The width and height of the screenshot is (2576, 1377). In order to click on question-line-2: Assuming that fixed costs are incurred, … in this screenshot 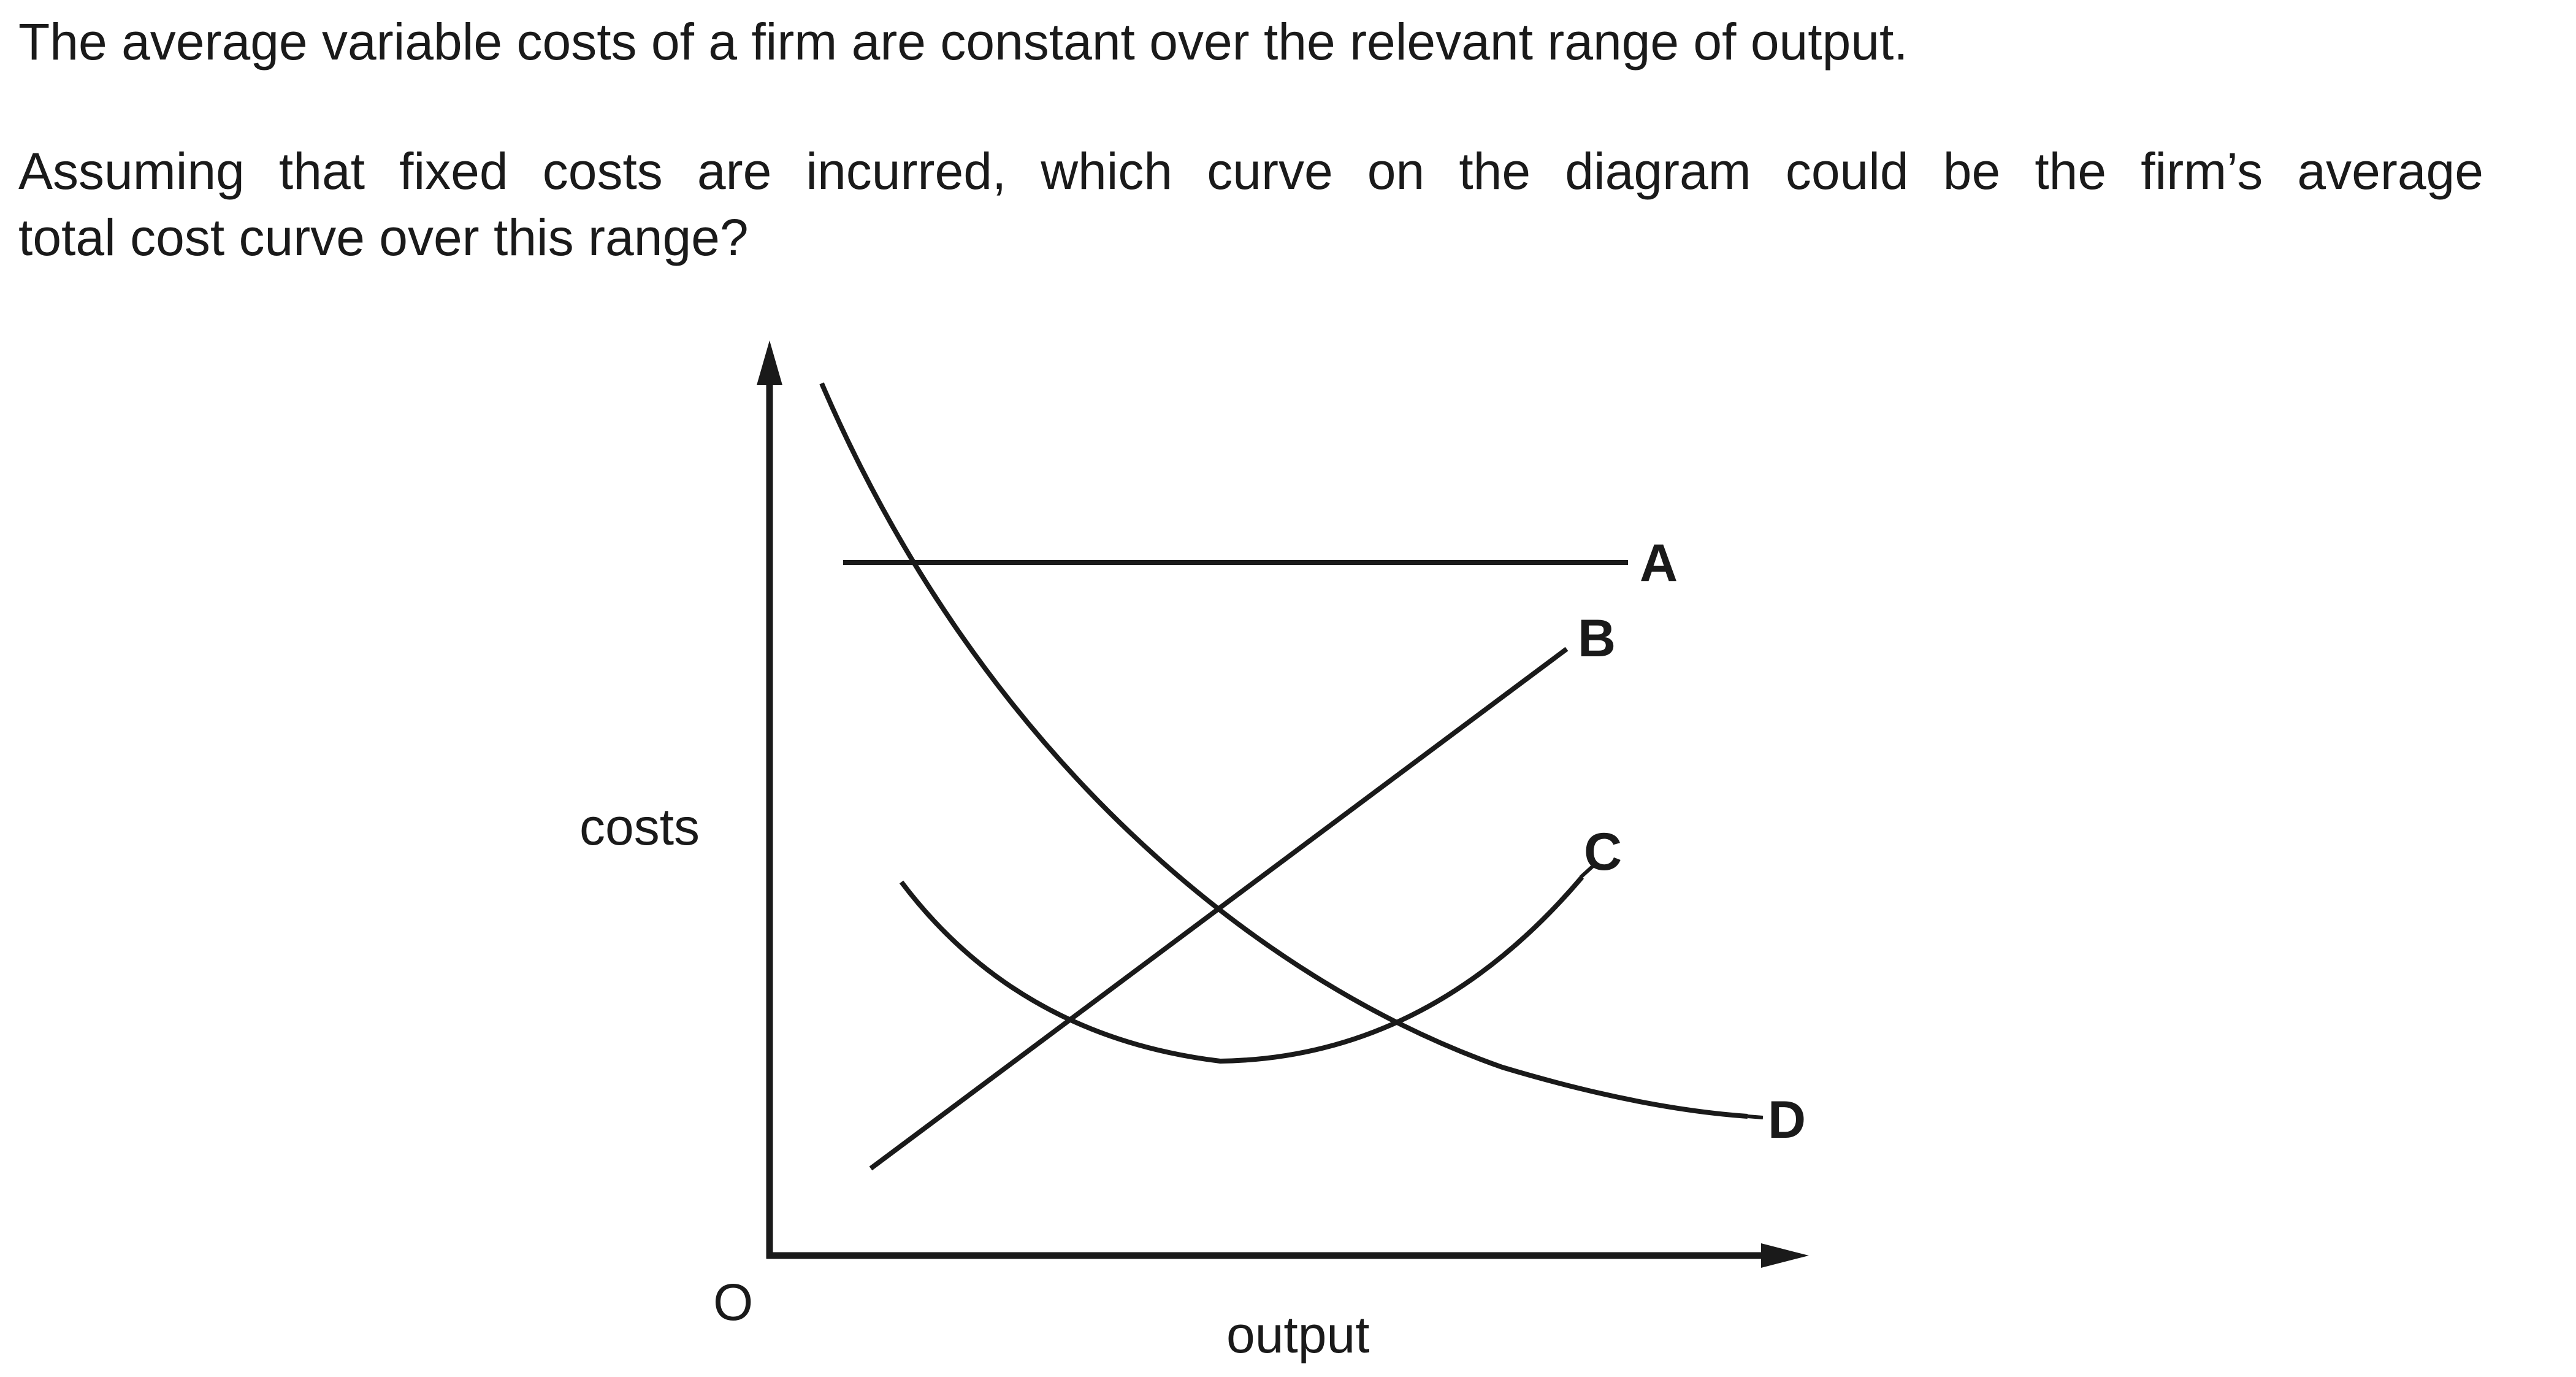, I will do `click(1250, 204)`.